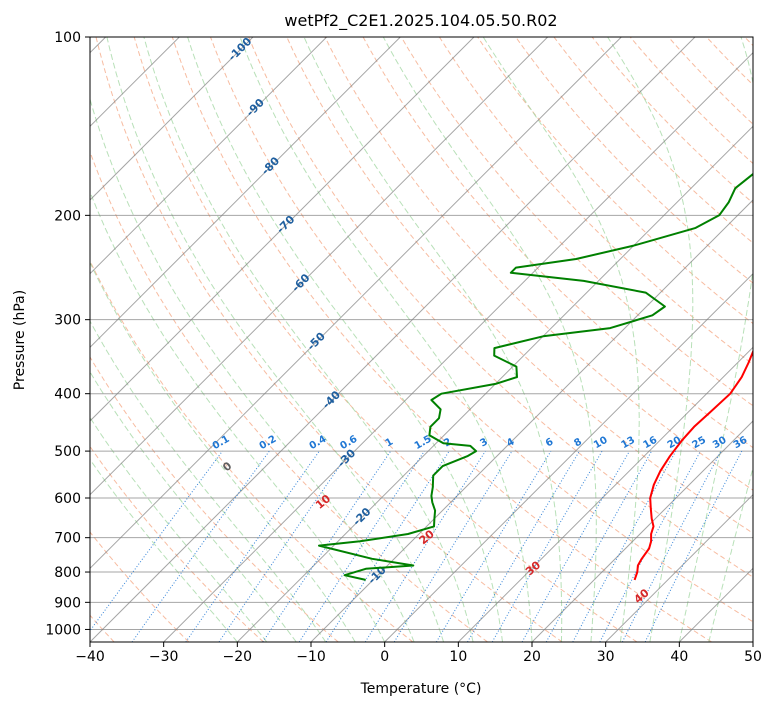 This screenshot has height=712, width=775. Describe the element at coordinates (606, 657) in the screenshot. I see `x-tick-label: 30` at that location.